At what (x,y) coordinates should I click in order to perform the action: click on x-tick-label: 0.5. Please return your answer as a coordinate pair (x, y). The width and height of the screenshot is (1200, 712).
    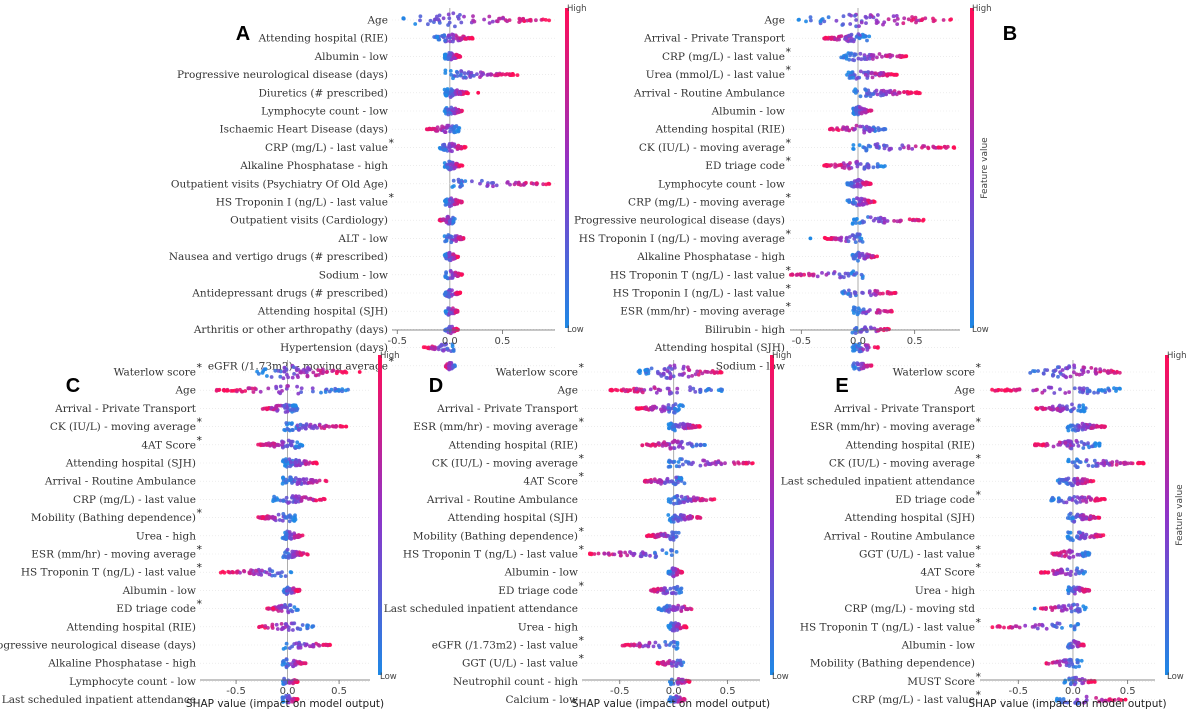
    Looking at the image, I should click on (915, 341).